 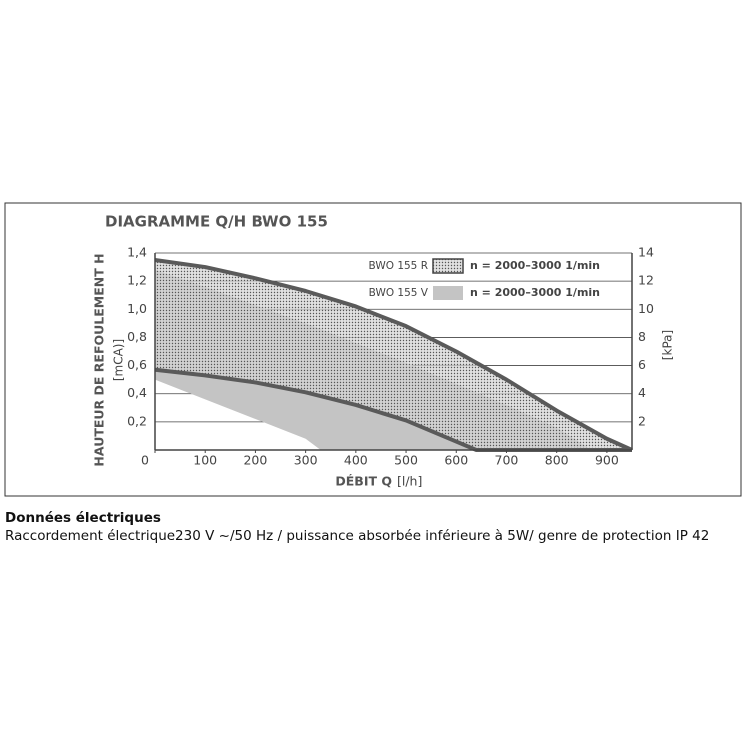 I want to click on y2-tick-label: 8, so click(x=642, y=336).